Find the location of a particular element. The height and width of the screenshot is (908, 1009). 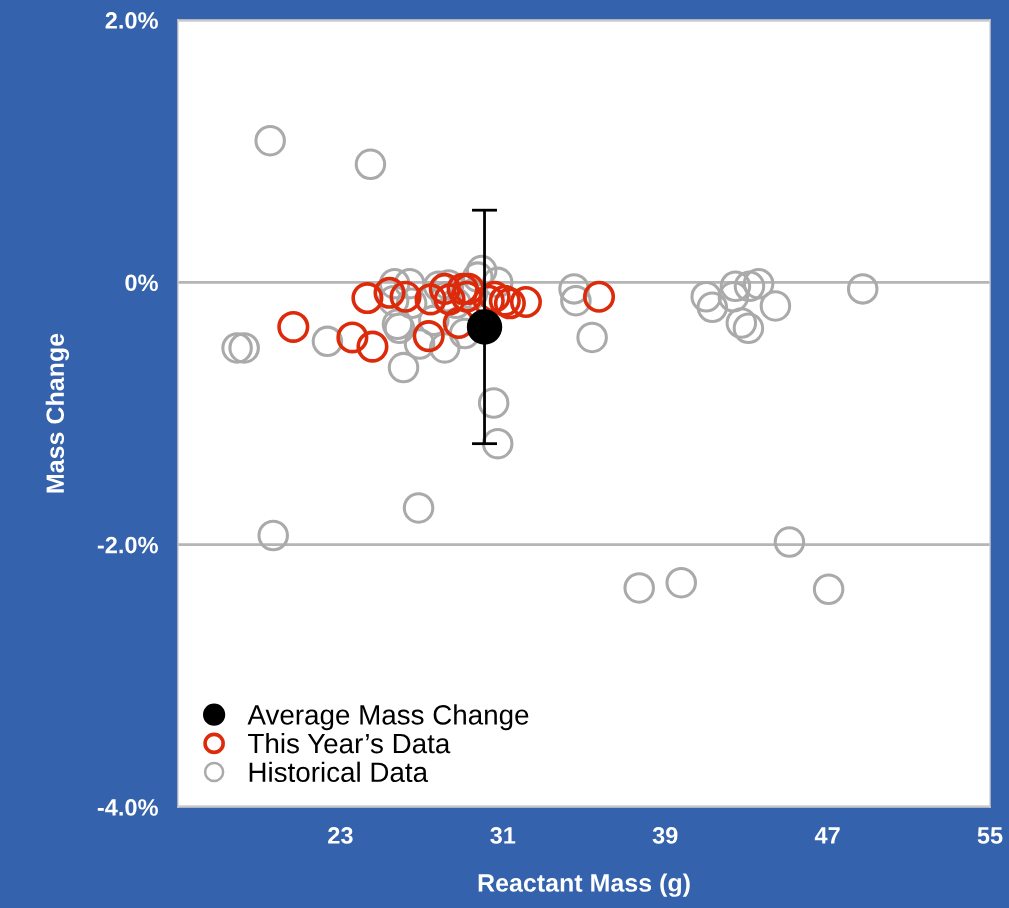

y-tick-label: 2.0% is located at coordinates (131, 20).